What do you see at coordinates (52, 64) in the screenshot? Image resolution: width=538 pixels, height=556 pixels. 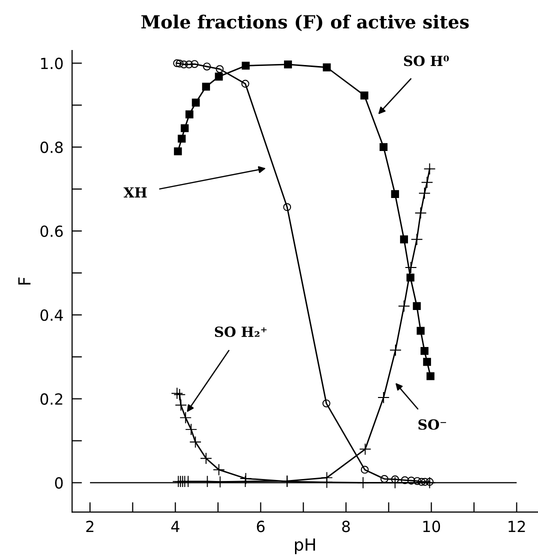 I see `y-tick-label: 1.0` at bounding box center [52, 64].